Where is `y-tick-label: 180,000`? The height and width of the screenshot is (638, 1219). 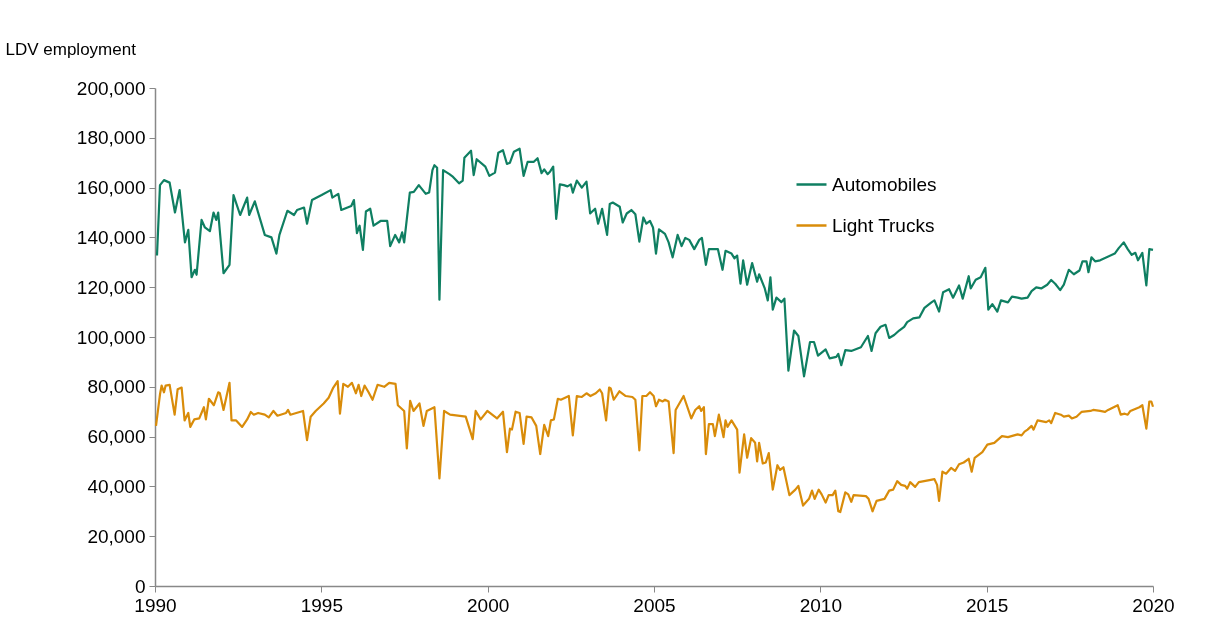
y-tick-label: 180,000 is located at coordinates (111, 138).